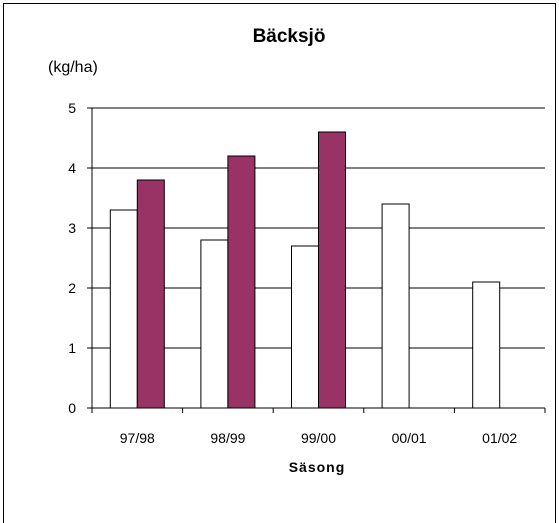 This screenshot has width=559, height=523. What do you see at coordinates (409, 438) in the screenshot?
I see `x-tick-label: 00/01` at bounding box center [409, 438].